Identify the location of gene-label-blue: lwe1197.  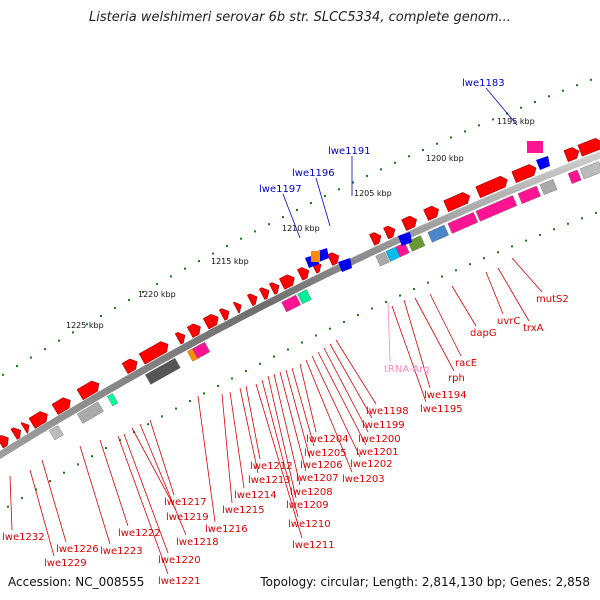
(280, 189).